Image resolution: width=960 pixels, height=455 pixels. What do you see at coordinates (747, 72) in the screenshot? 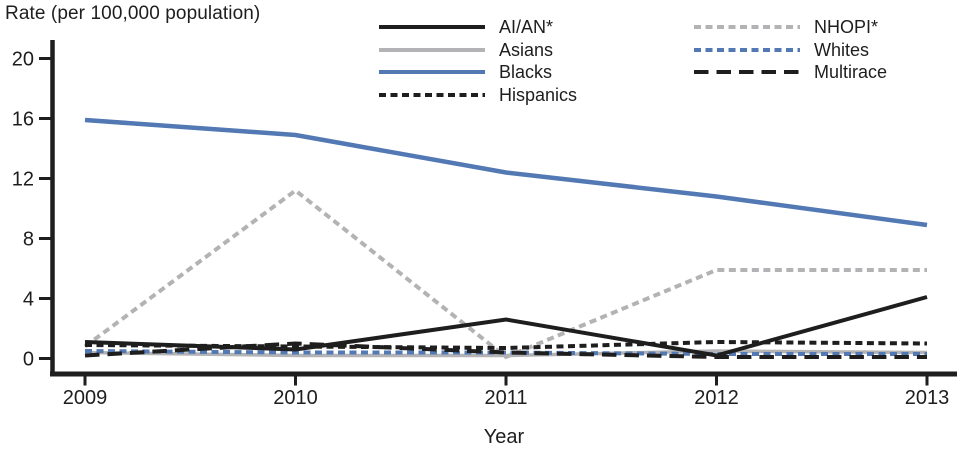
I see `legend-swatch-multirace-line-icon` at bounding box center [747, 72].